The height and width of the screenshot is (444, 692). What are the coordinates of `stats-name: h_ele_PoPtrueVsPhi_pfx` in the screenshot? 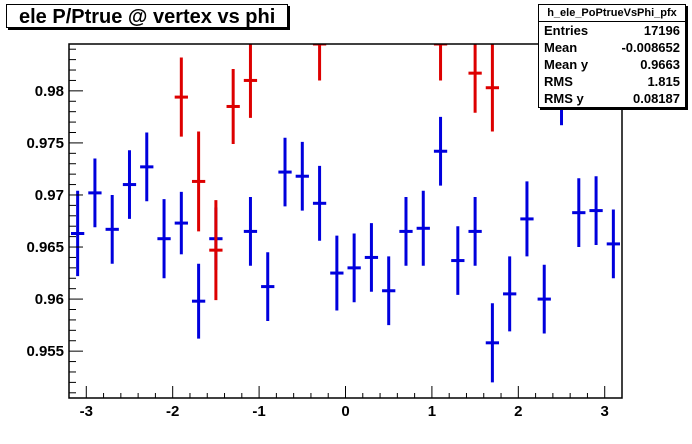 It's located at (612, 13).